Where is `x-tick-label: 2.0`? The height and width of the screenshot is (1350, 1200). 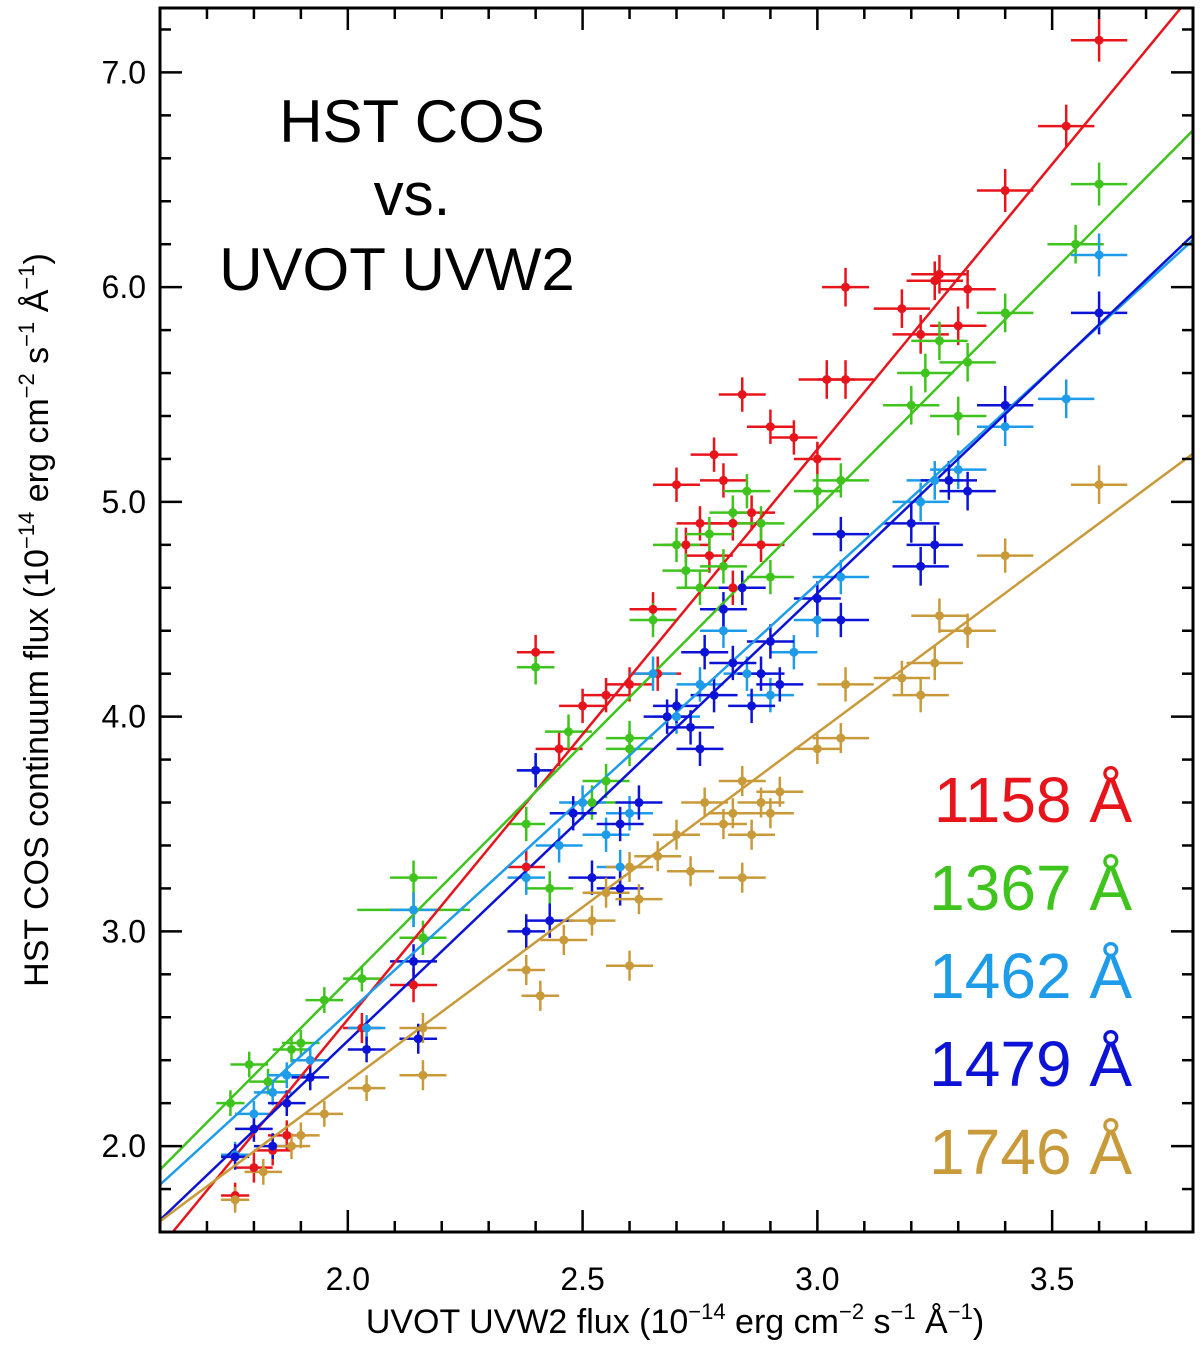 x-tick-label: 2.0 is located at coordinates (348, 1279).